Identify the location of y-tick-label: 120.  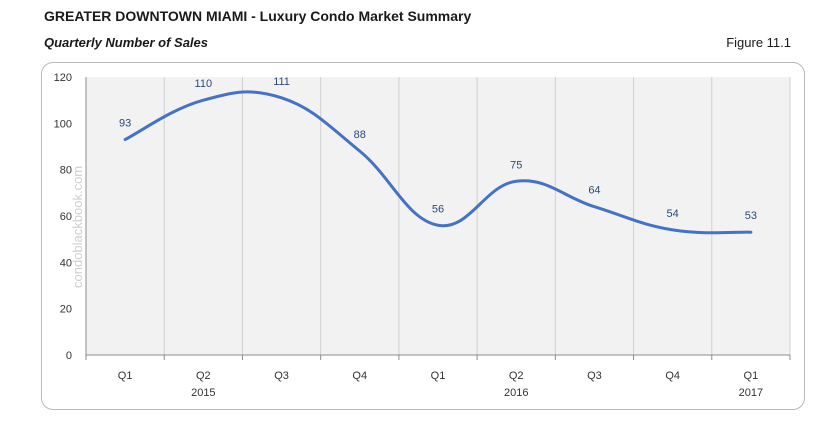
(63, 78).